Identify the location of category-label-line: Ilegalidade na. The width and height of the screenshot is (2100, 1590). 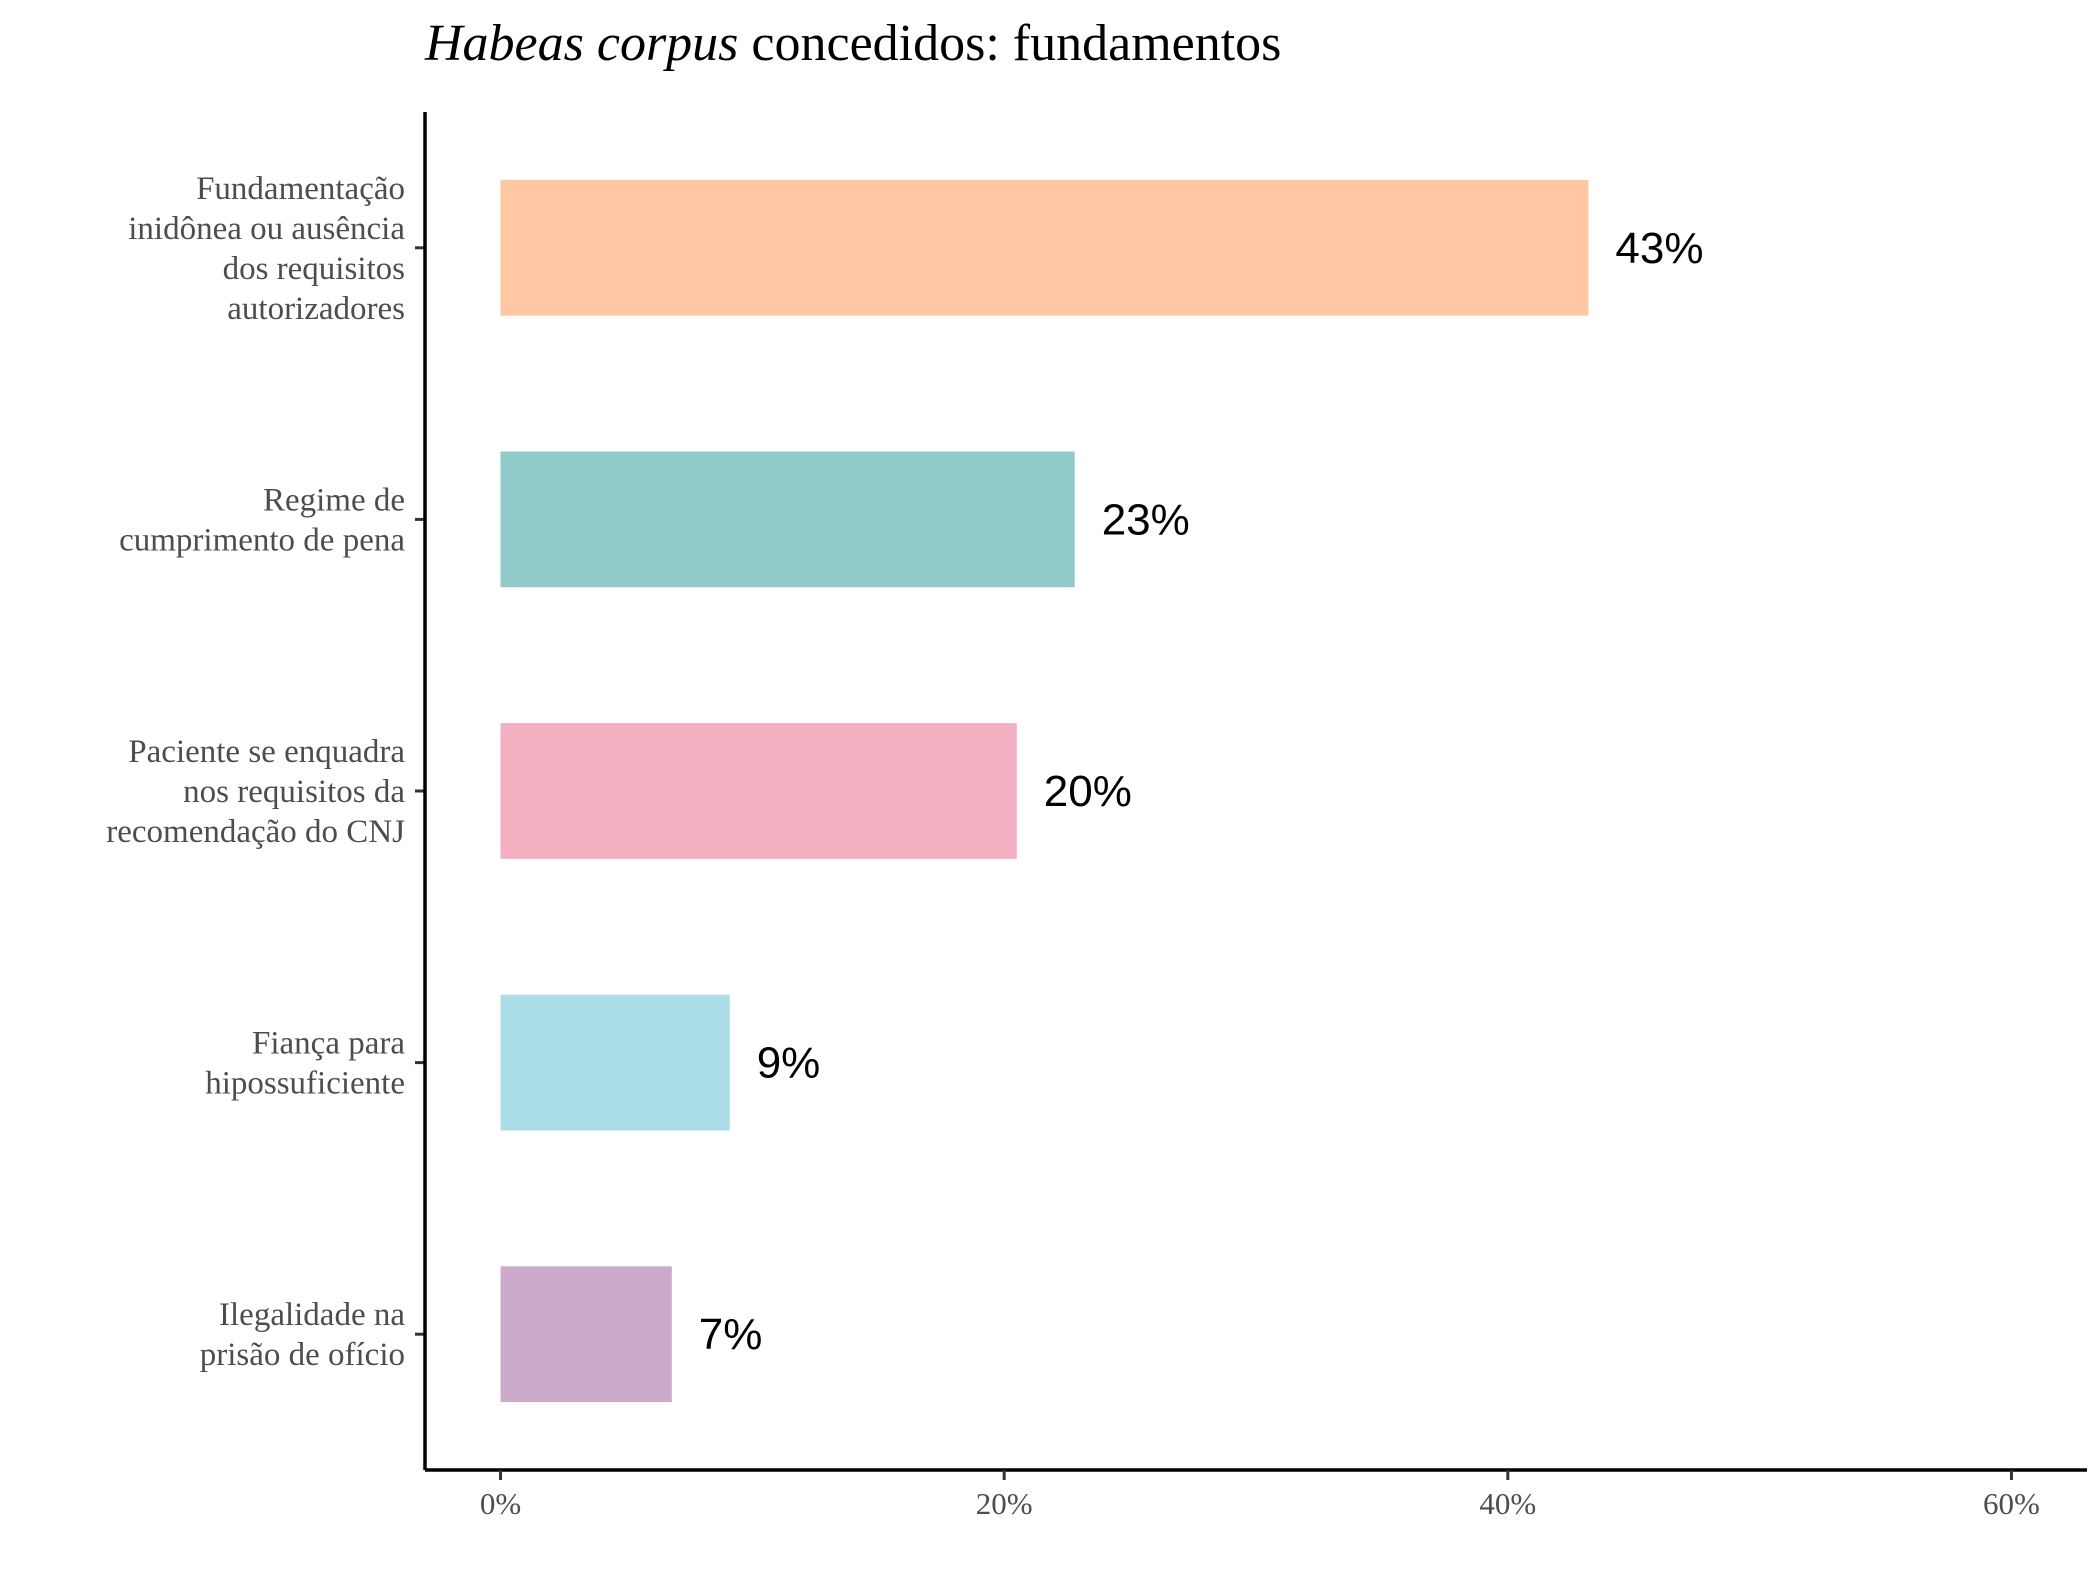
(312, 1315).